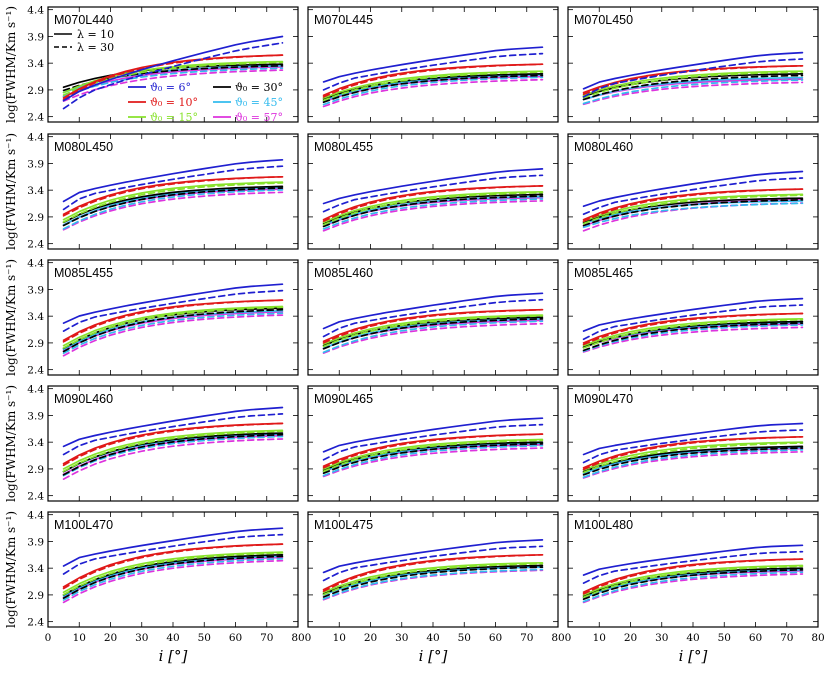 The image size is (831, 677). Describe the element at coordinates (370, 638) in the screenshot. I see `x-tick-label: 20` at that location.